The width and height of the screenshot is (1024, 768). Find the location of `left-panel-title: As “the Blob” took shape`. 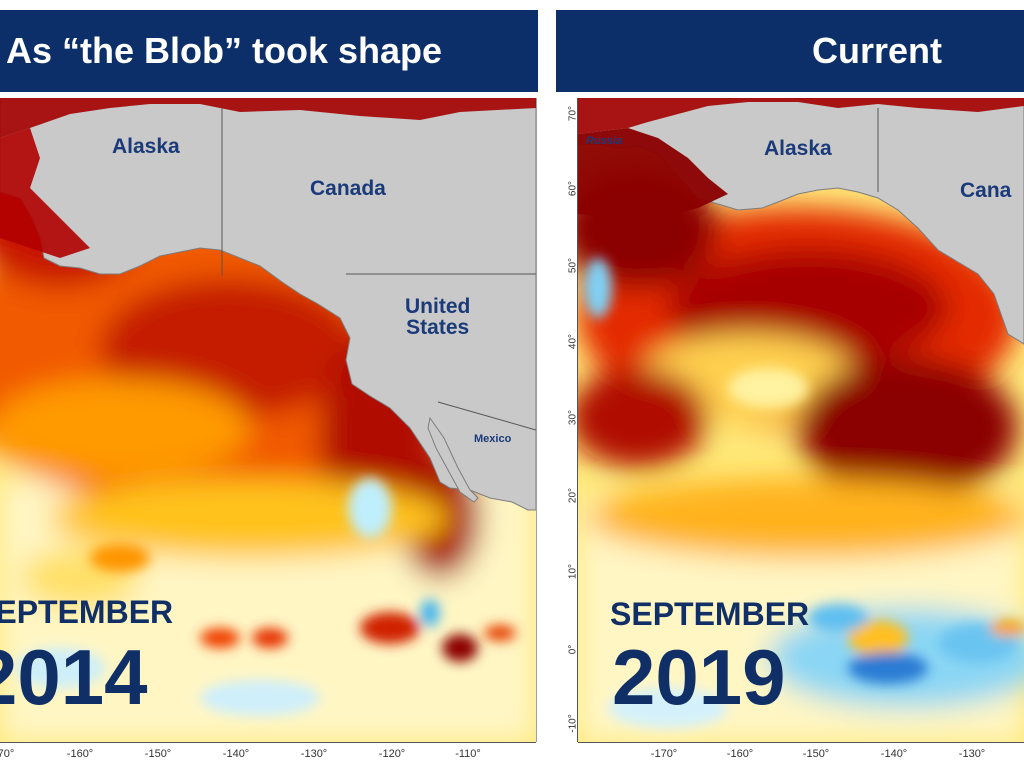

left-panel-title: As “the Blob” took shape is located at coordinates (269, 51).